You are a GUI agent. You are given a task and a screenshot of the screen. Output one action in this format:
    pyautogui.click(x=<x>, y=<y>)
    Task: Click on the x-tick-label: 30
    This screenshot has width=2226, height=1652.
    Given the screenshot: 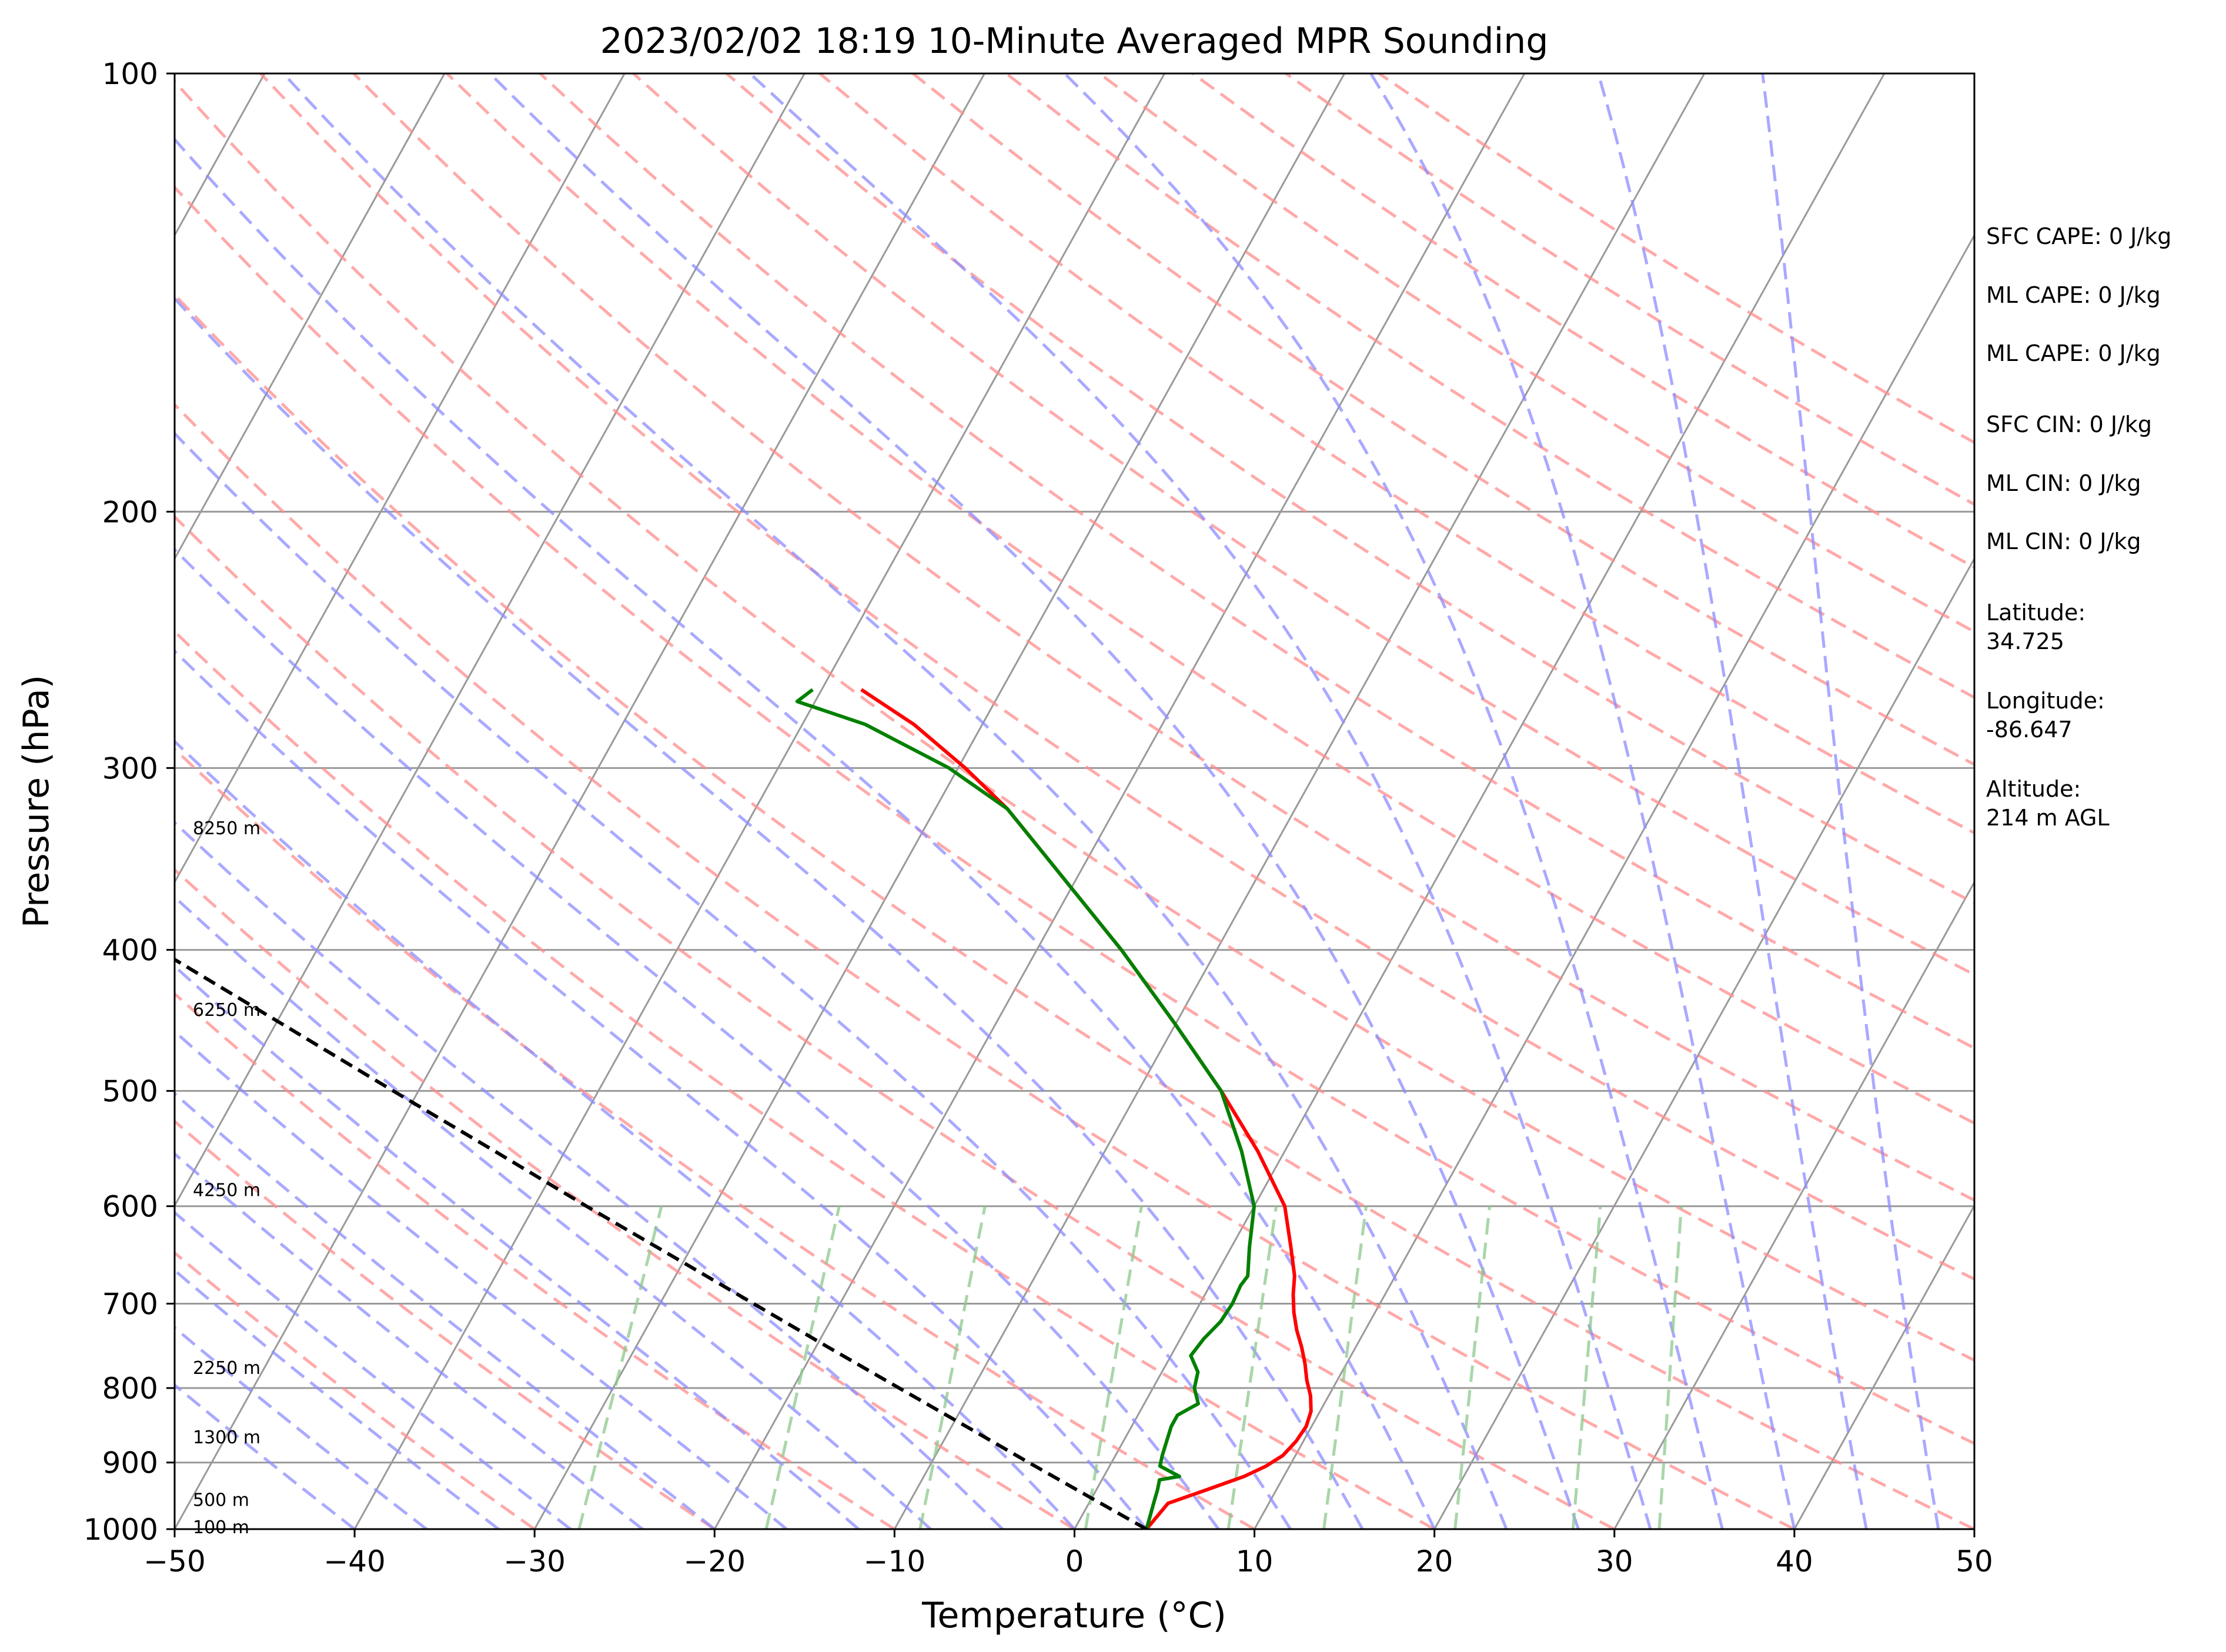 What is the action you would take?
    pyautogui.click(x=1615, y=1562)
    